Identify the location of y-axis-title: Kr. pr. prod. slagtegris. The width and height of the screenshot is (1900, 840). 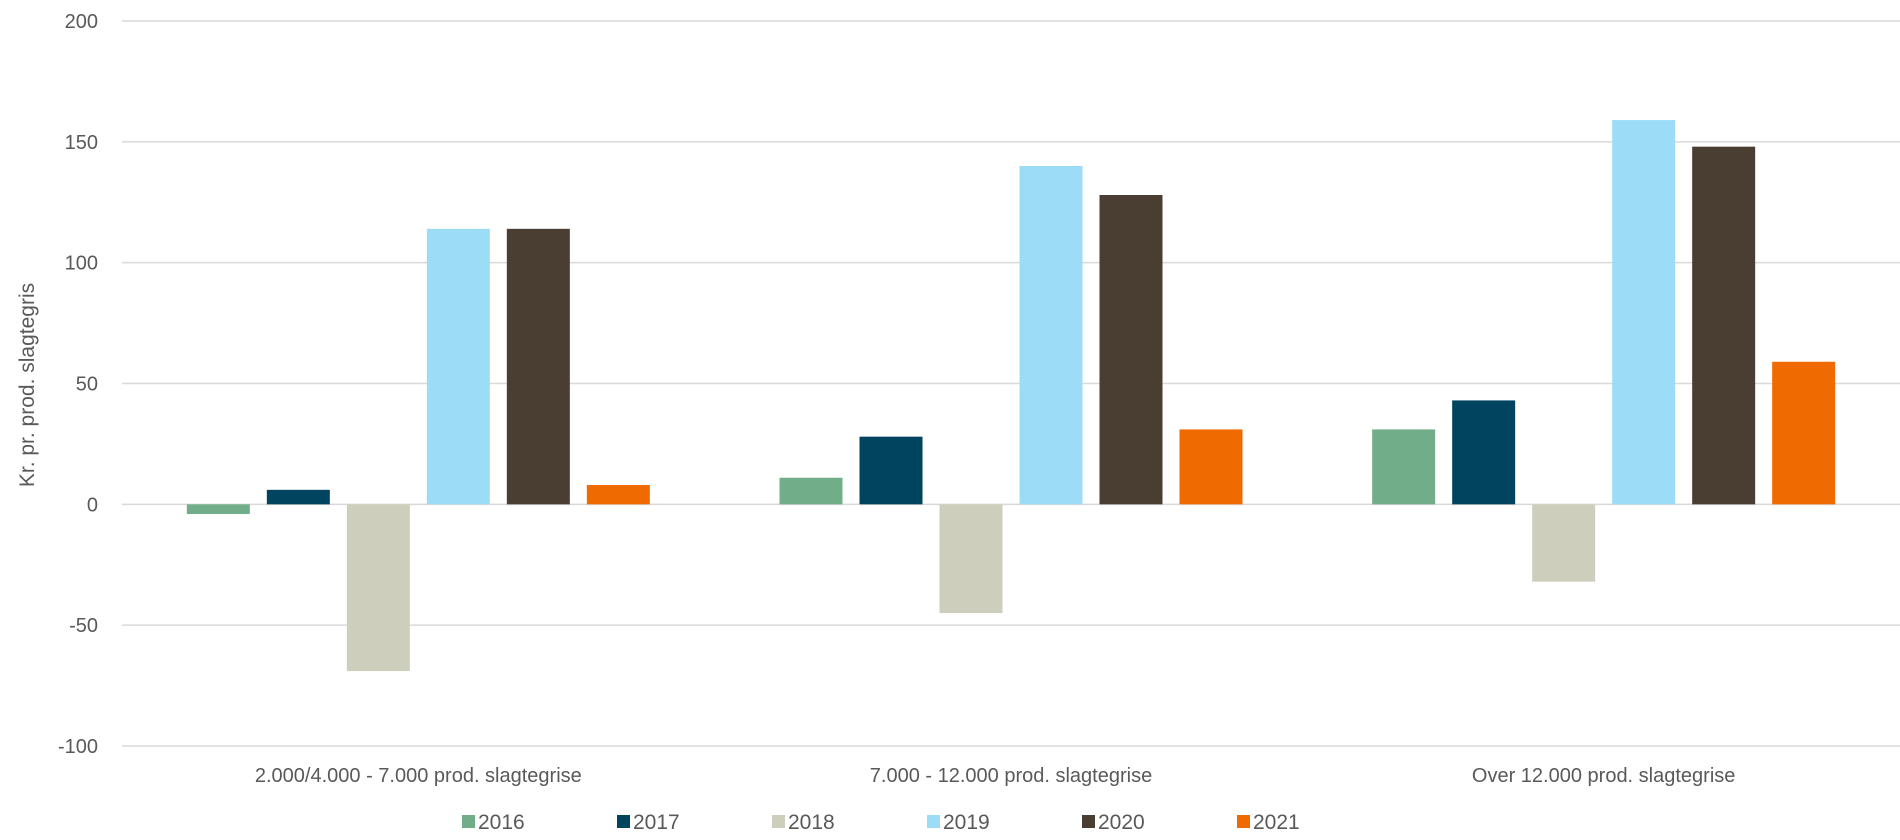
(27, 385).